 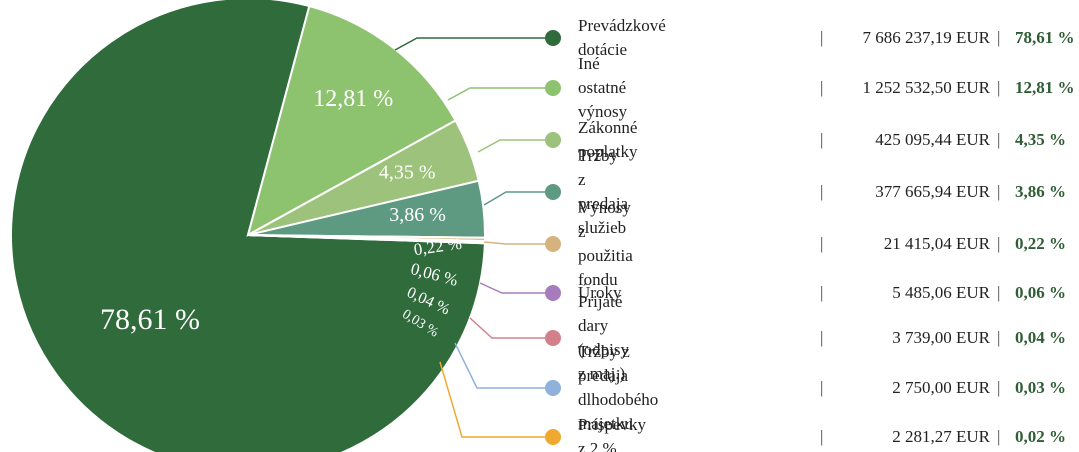 I want to click on amount: 425 095,44 EUR, so click(x=932, y=139).